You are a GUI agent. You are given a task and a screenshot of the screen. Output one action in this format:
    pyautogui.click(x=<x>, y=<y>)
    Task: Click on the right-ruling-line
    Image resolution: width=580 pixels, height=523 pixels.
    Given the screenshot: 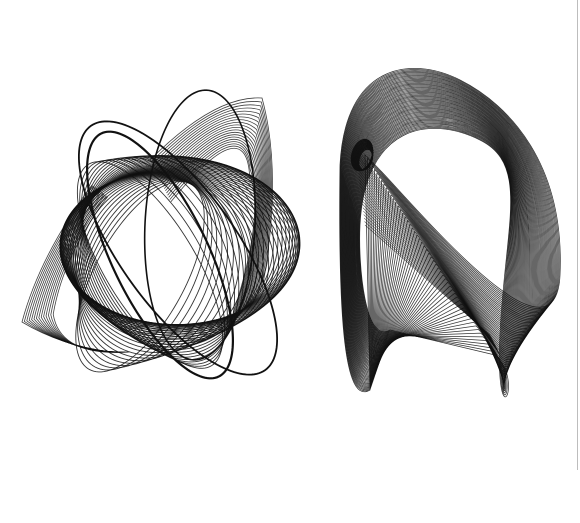 What is the action you would take?
    pyautogui.click(x=427, y=280)
    